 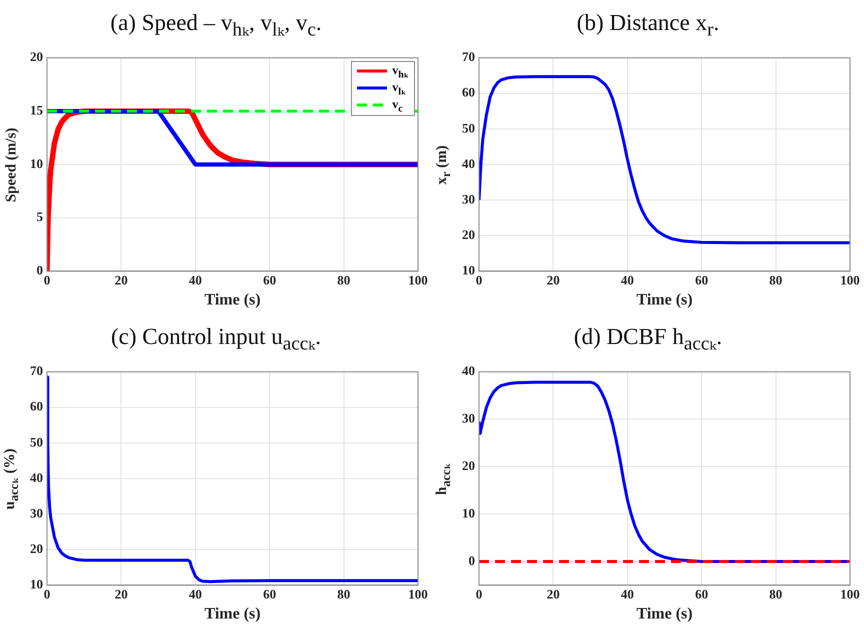 What do you see at coordinates (37, 110) in the screenshot?
I see `y-tick-label: 15` at bounding box center [37, 110].